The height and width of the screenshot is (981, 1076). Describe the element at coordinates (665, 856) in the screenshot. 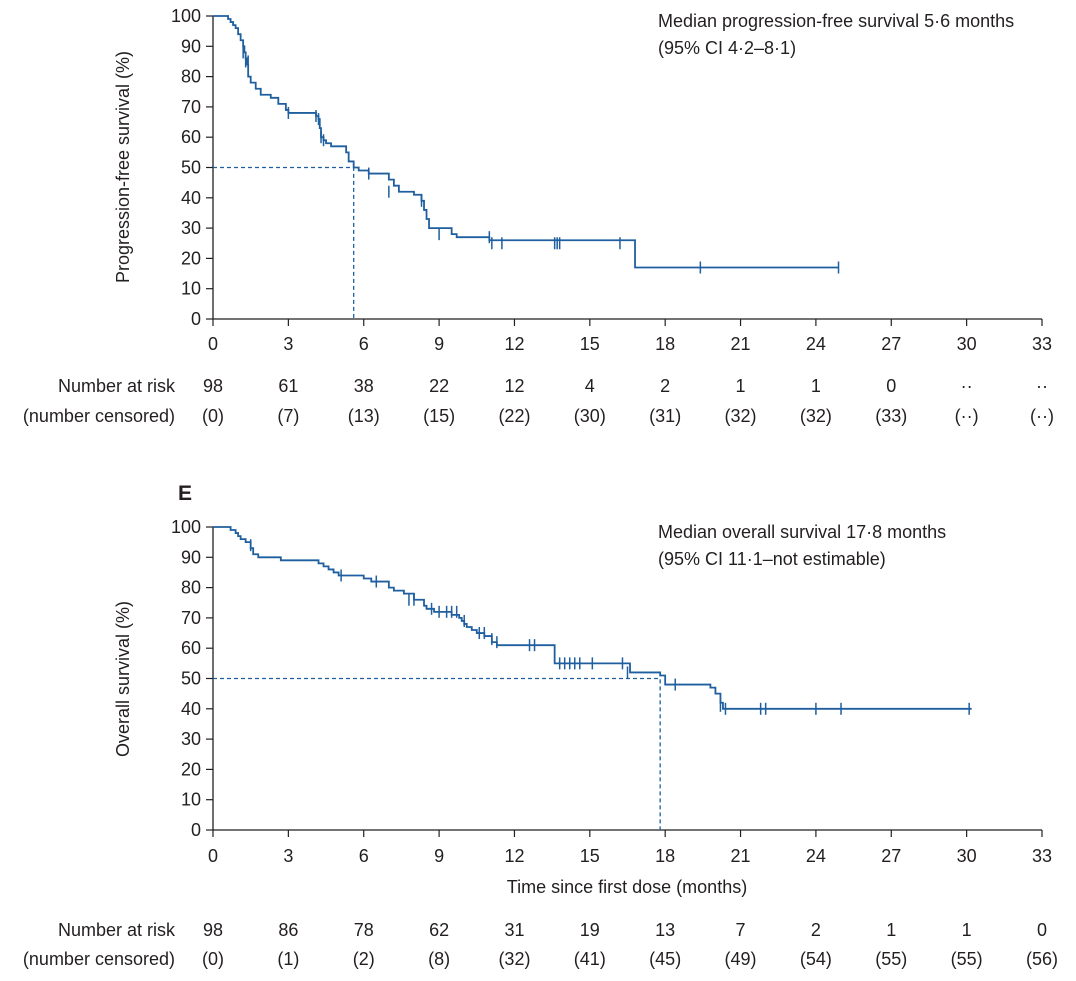

I see `os-x-tick-label: 18` at that location.